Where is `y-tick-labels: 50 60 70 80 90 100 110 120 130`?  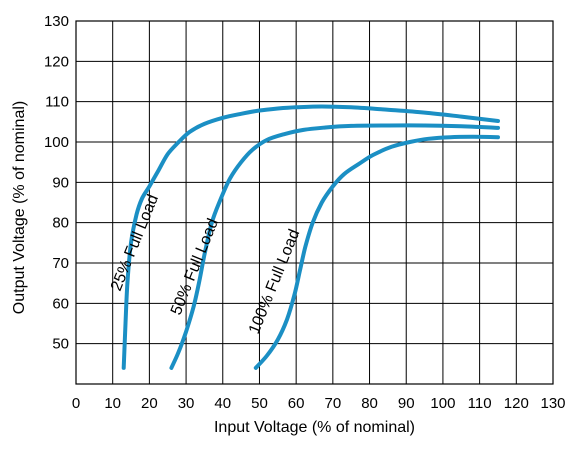
y-tick-labels: 50 60 70 80 90 100 110 120 130 is located at coordinates (56, 183).